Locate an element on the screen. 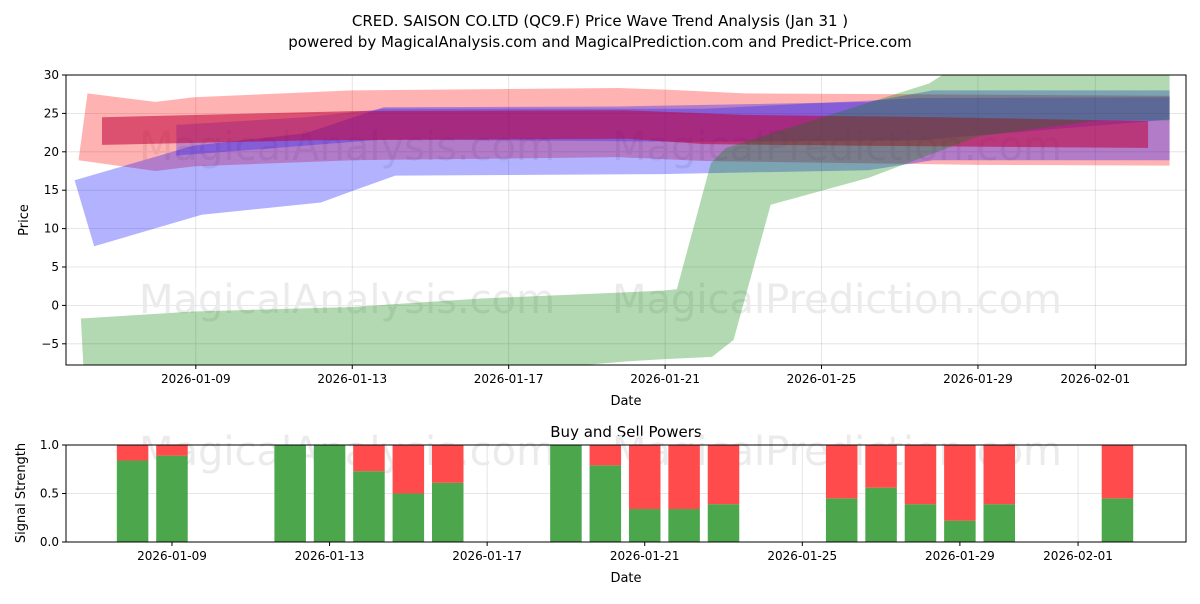 Image resolution: width=1200 pixels, height=604 pixels. watermark: MagicalPrediction.com is located at coordinates (837, 300).